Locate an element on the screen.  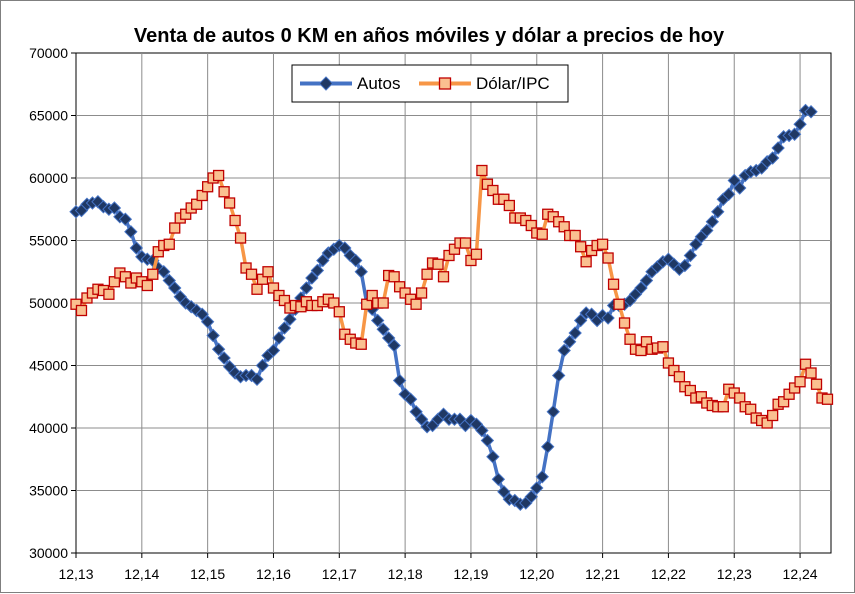
x-tick-label: 12,20 is located at coordinates (536, 574).